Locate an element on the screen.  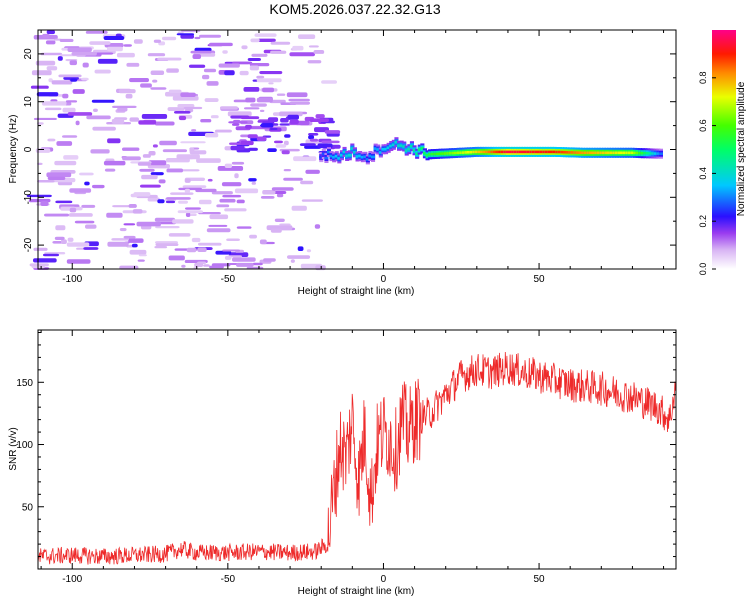
colorbar-gradient is located at coordinates (724, 149).